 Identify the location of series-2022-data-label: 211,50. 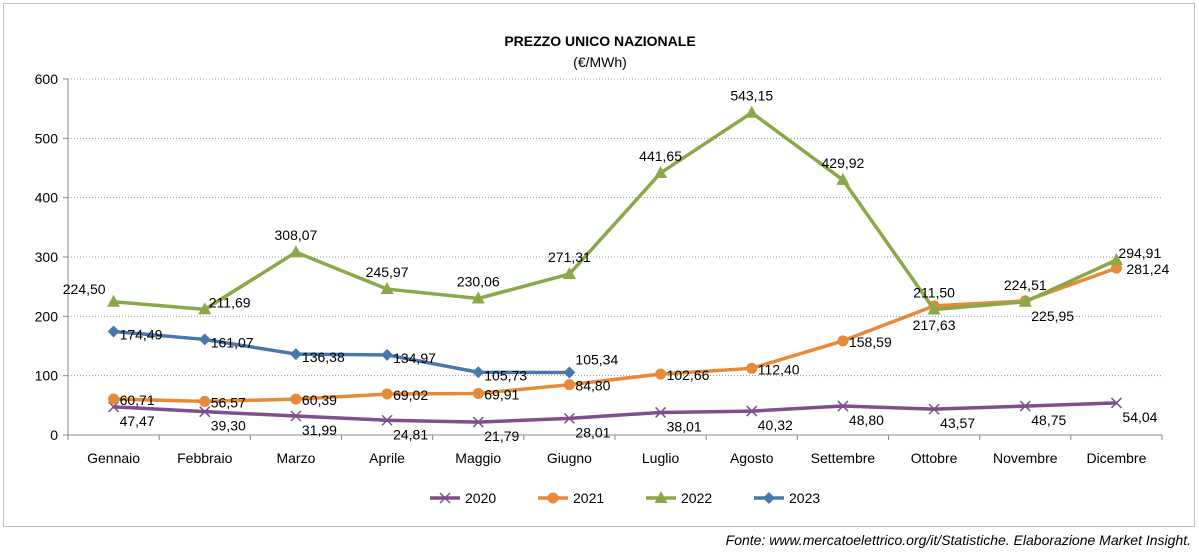
(934, 293).